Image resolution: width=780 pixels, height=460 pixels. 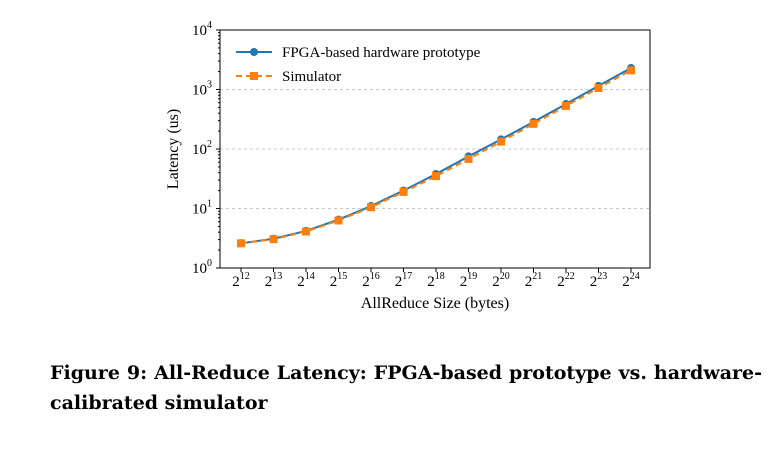 What do you see at coordinates (534, 280) in the screenshot?
I see `x-tick-label: 221` at bounding box center [534, 280].